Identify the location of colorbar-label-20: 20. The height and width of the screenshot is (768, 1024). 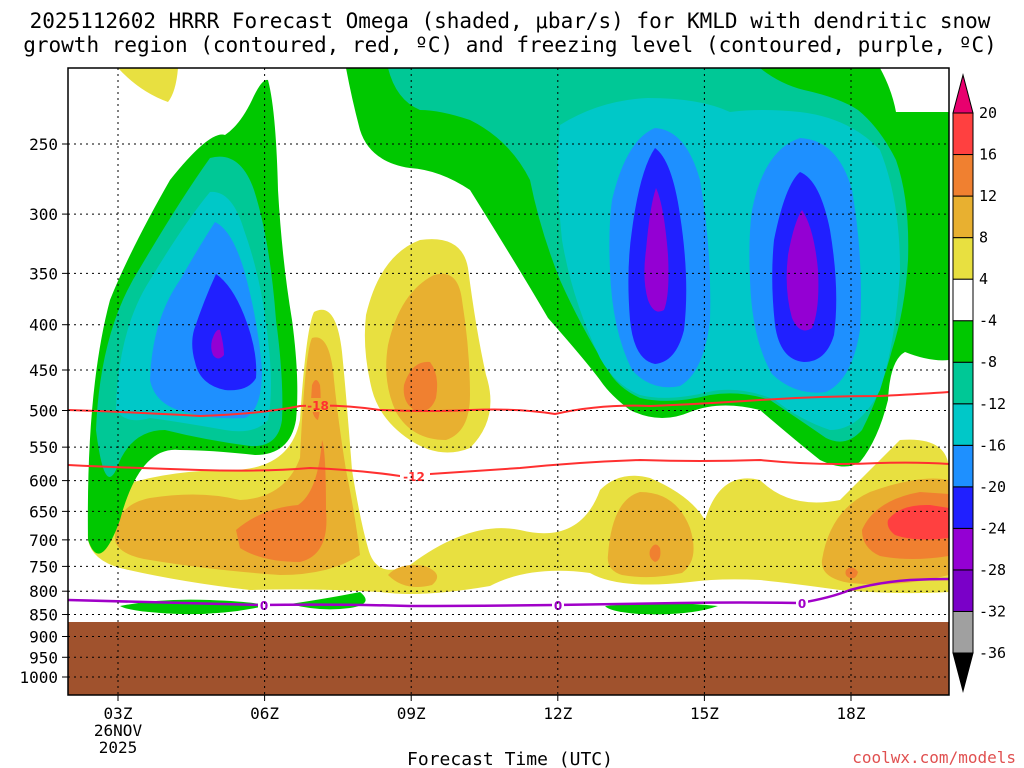
(988, 113).